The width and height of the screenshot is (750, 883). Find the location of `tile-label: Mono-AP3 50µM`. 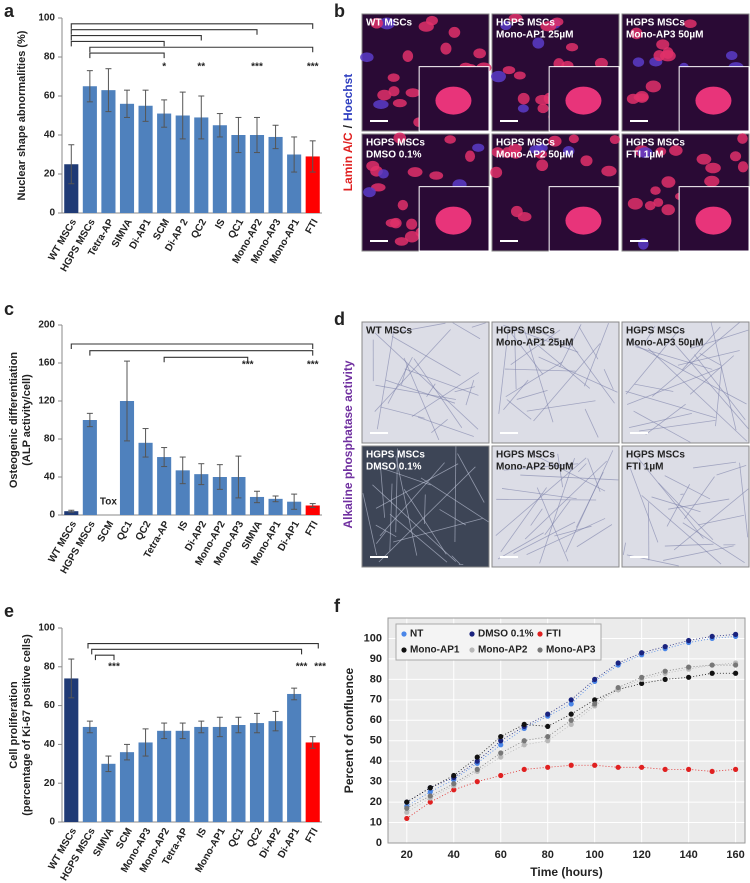

tile-label: Mono-AP3 50µM is located at coordinates (664, 343).